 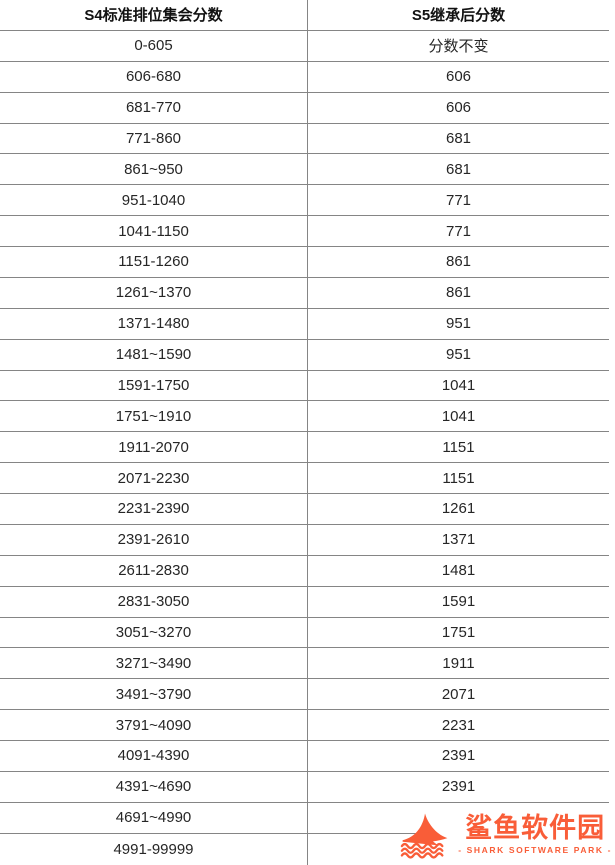 I want to click on table-row: 2831-3050 1591, so click(x=304, y=602).